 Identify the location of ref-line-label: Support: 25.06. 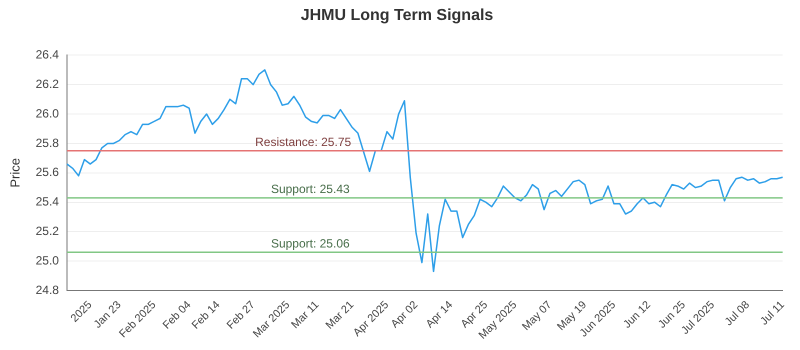
(310, 243).